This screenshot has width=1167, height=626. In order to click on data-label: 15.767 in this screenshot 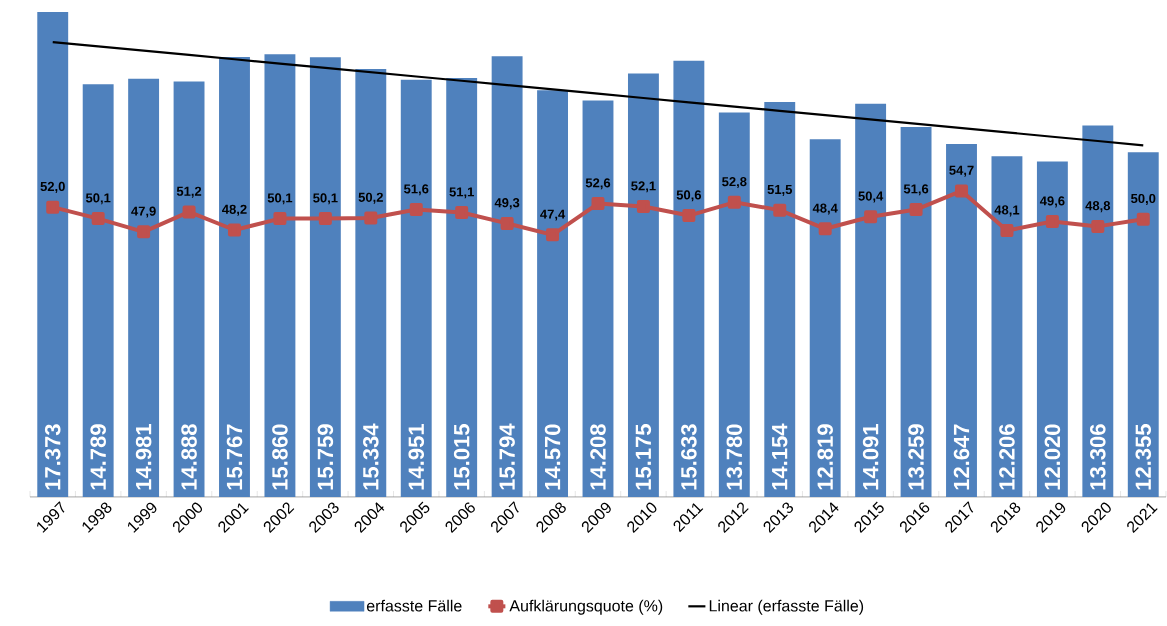, I will do `click(234, 457)`.